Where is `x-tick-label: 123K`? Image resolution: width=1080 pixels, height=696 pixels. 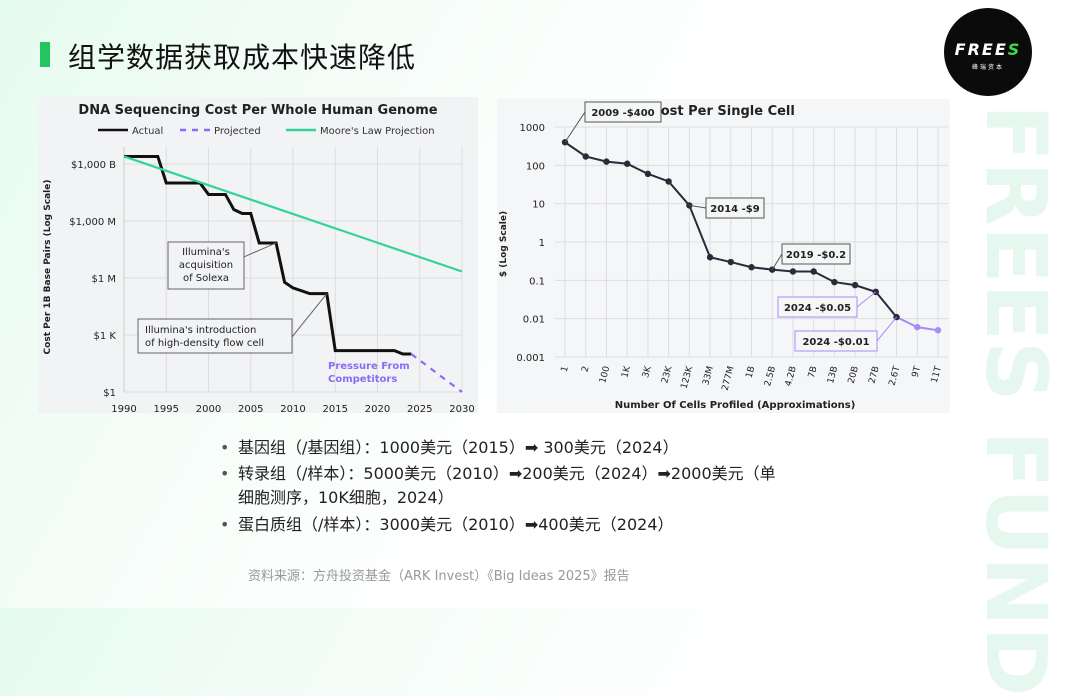
x-tick-label: 123K is located at coordinates (688, 377).